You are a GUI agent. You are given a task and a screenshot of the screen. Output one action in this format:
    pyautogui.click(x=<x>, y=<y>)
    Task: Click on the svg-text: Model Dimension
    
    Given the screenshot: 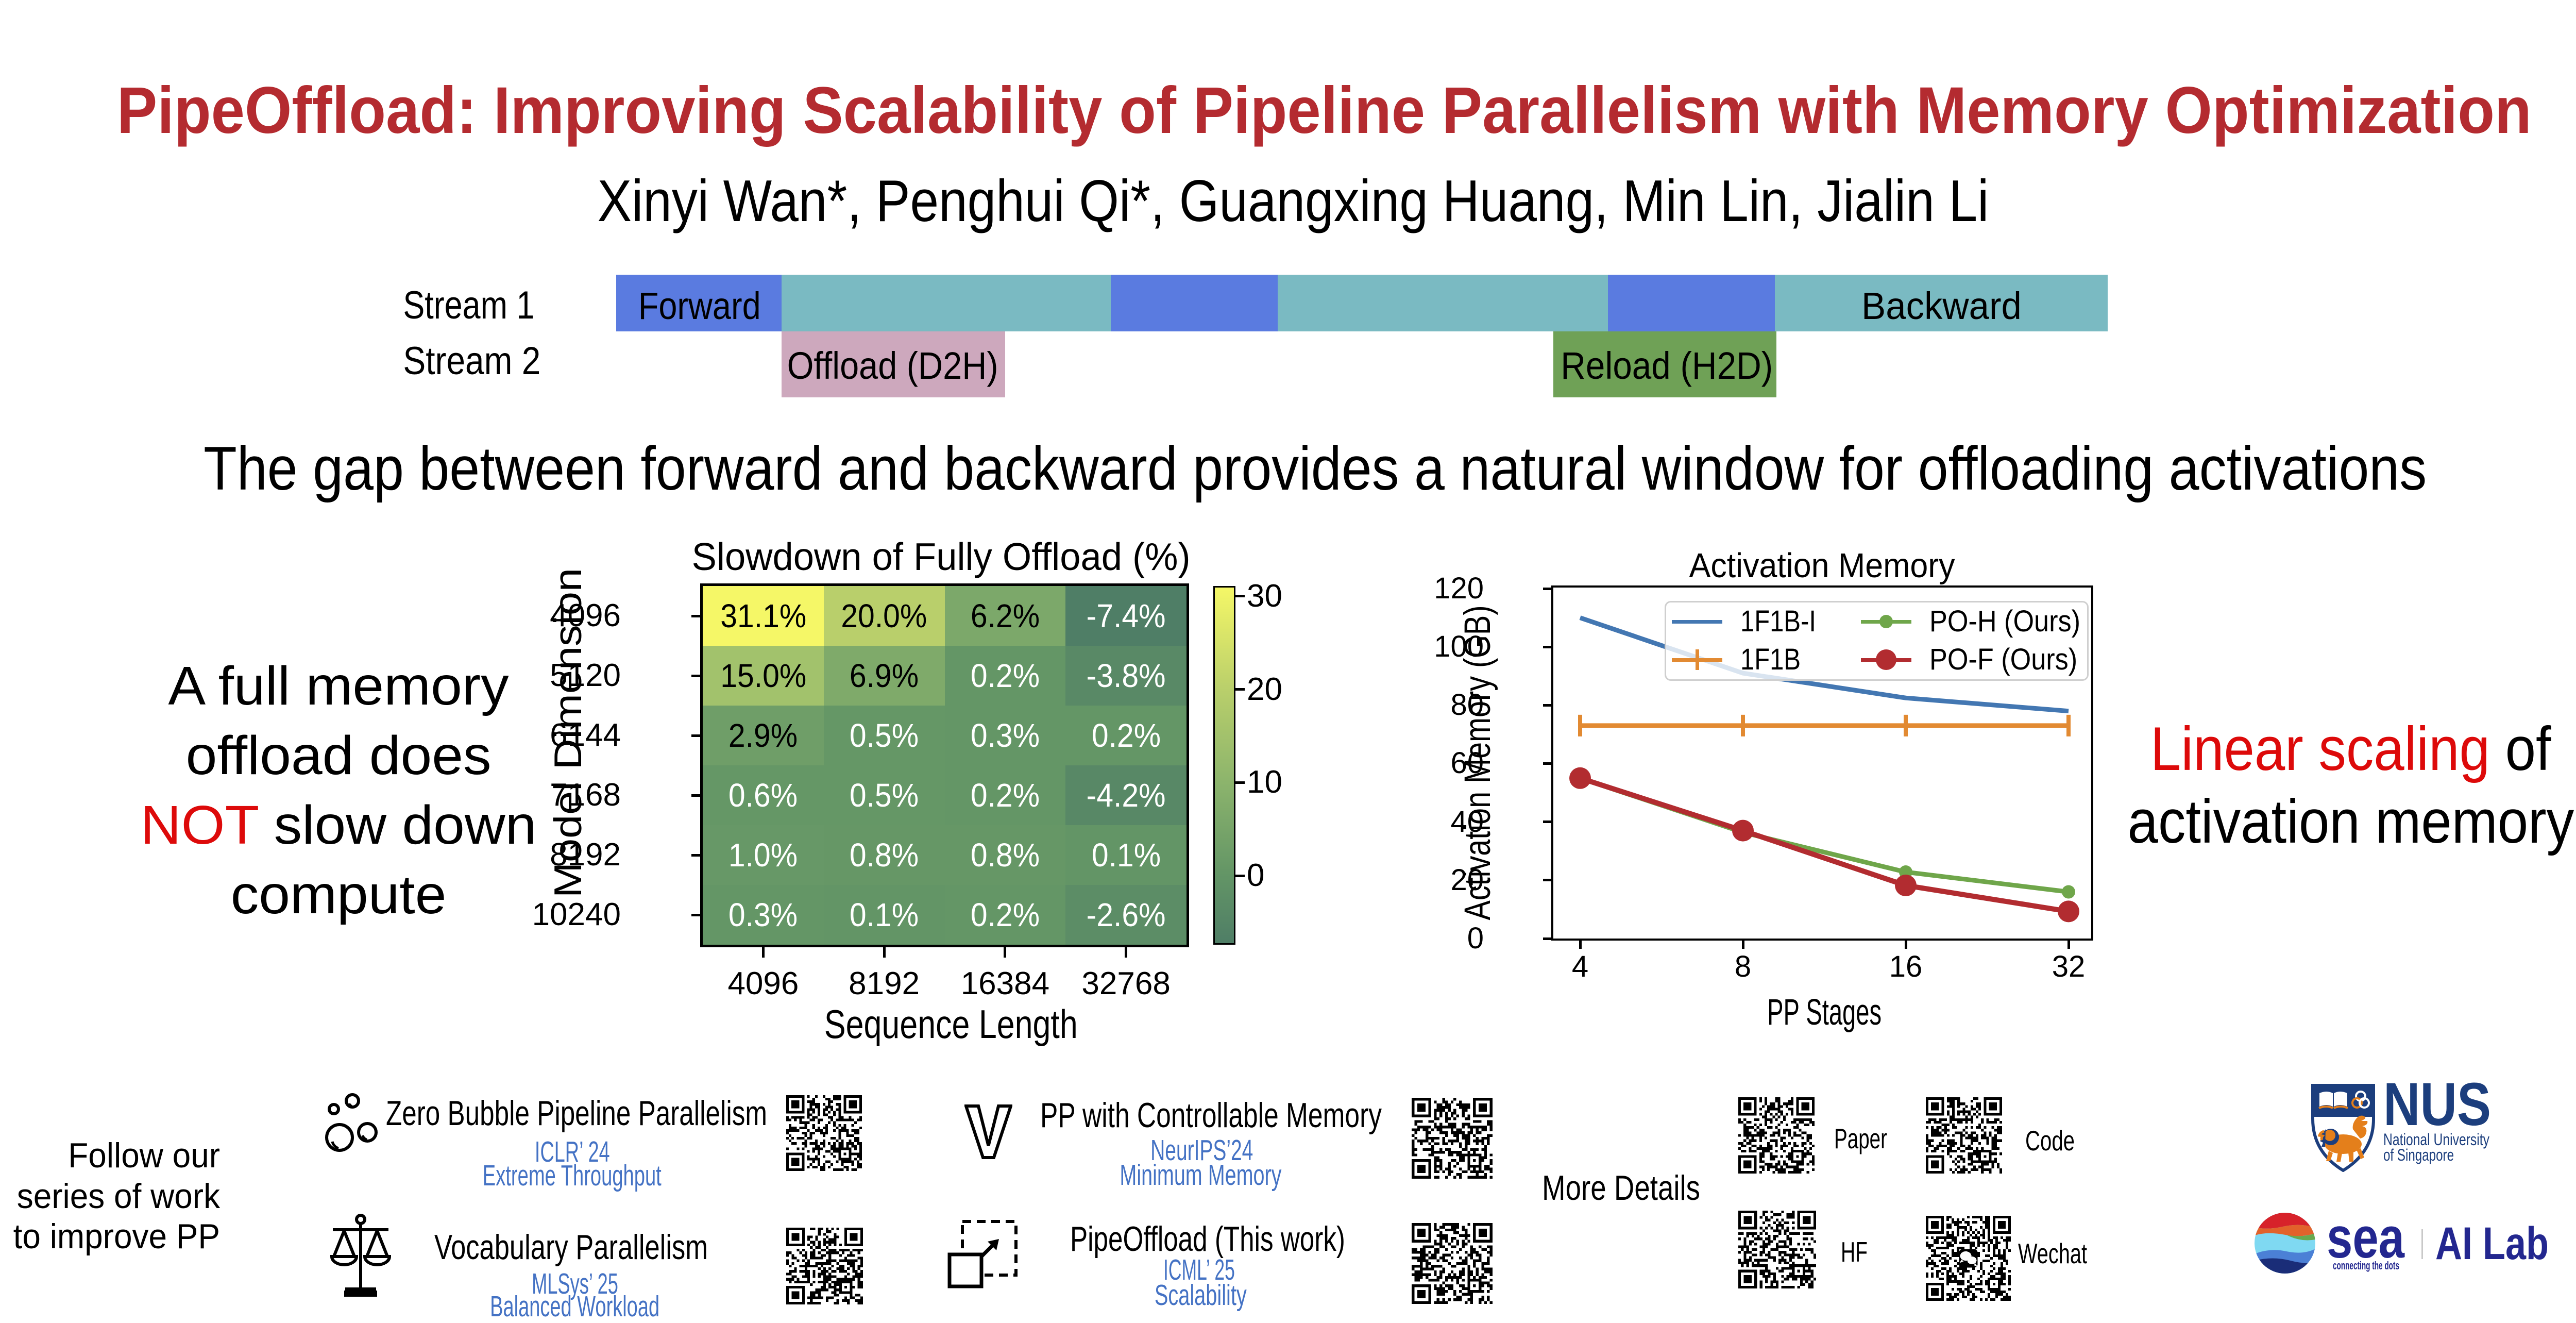 What is the action you would take?
    pyautogui.click(x=567, y=733)
    